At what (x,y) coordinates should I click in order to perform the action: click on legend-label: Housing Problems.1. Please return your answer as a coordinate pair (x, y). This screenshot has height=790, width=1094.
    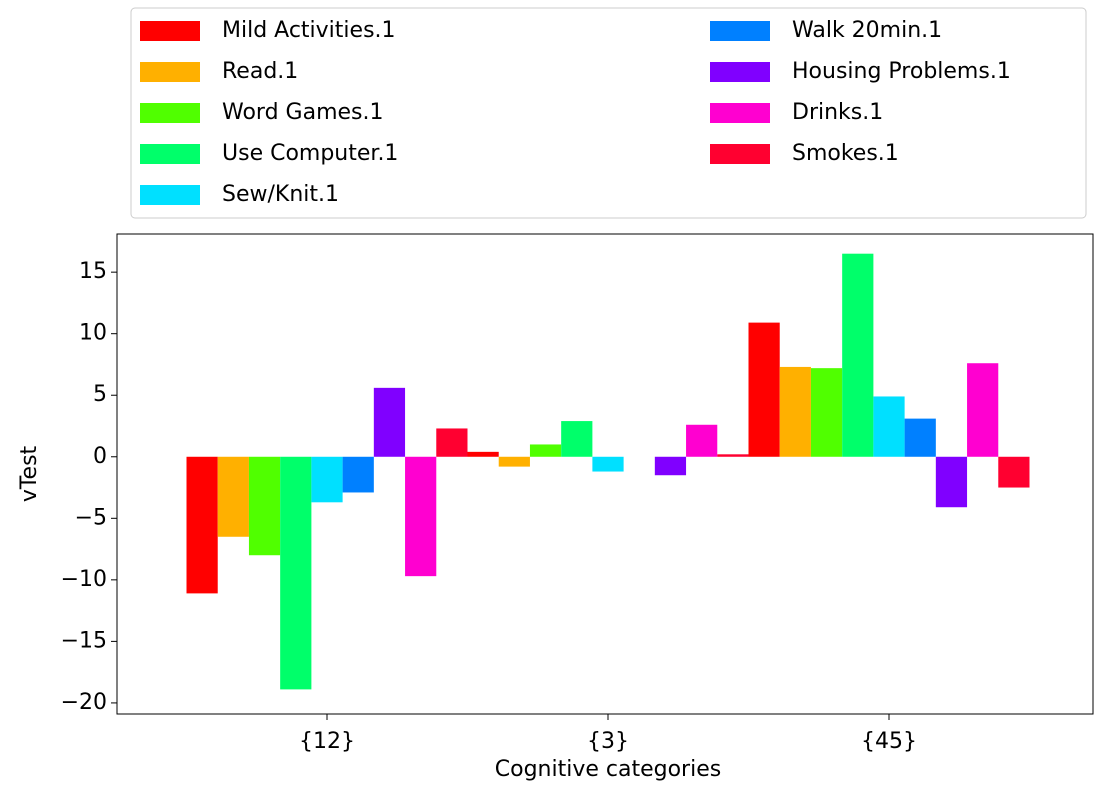
    Looking at the image, I should click on (901, 71).